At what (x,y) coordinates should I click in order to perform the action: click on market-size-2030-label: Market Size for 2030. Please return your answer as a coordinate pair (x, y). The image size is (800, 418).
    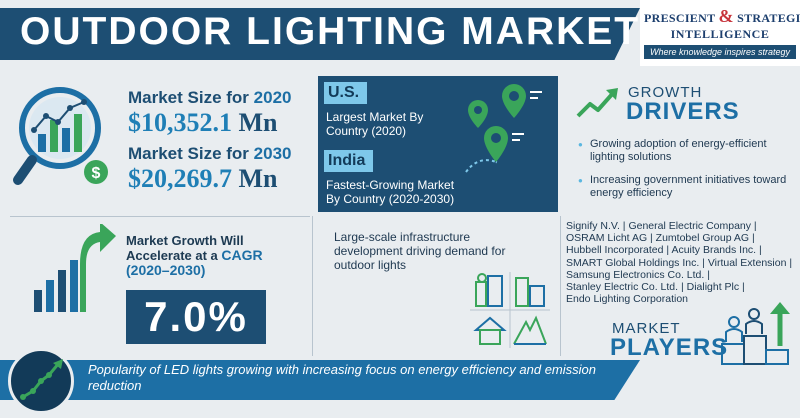
    Looking at the image, I should click on (210, 153).